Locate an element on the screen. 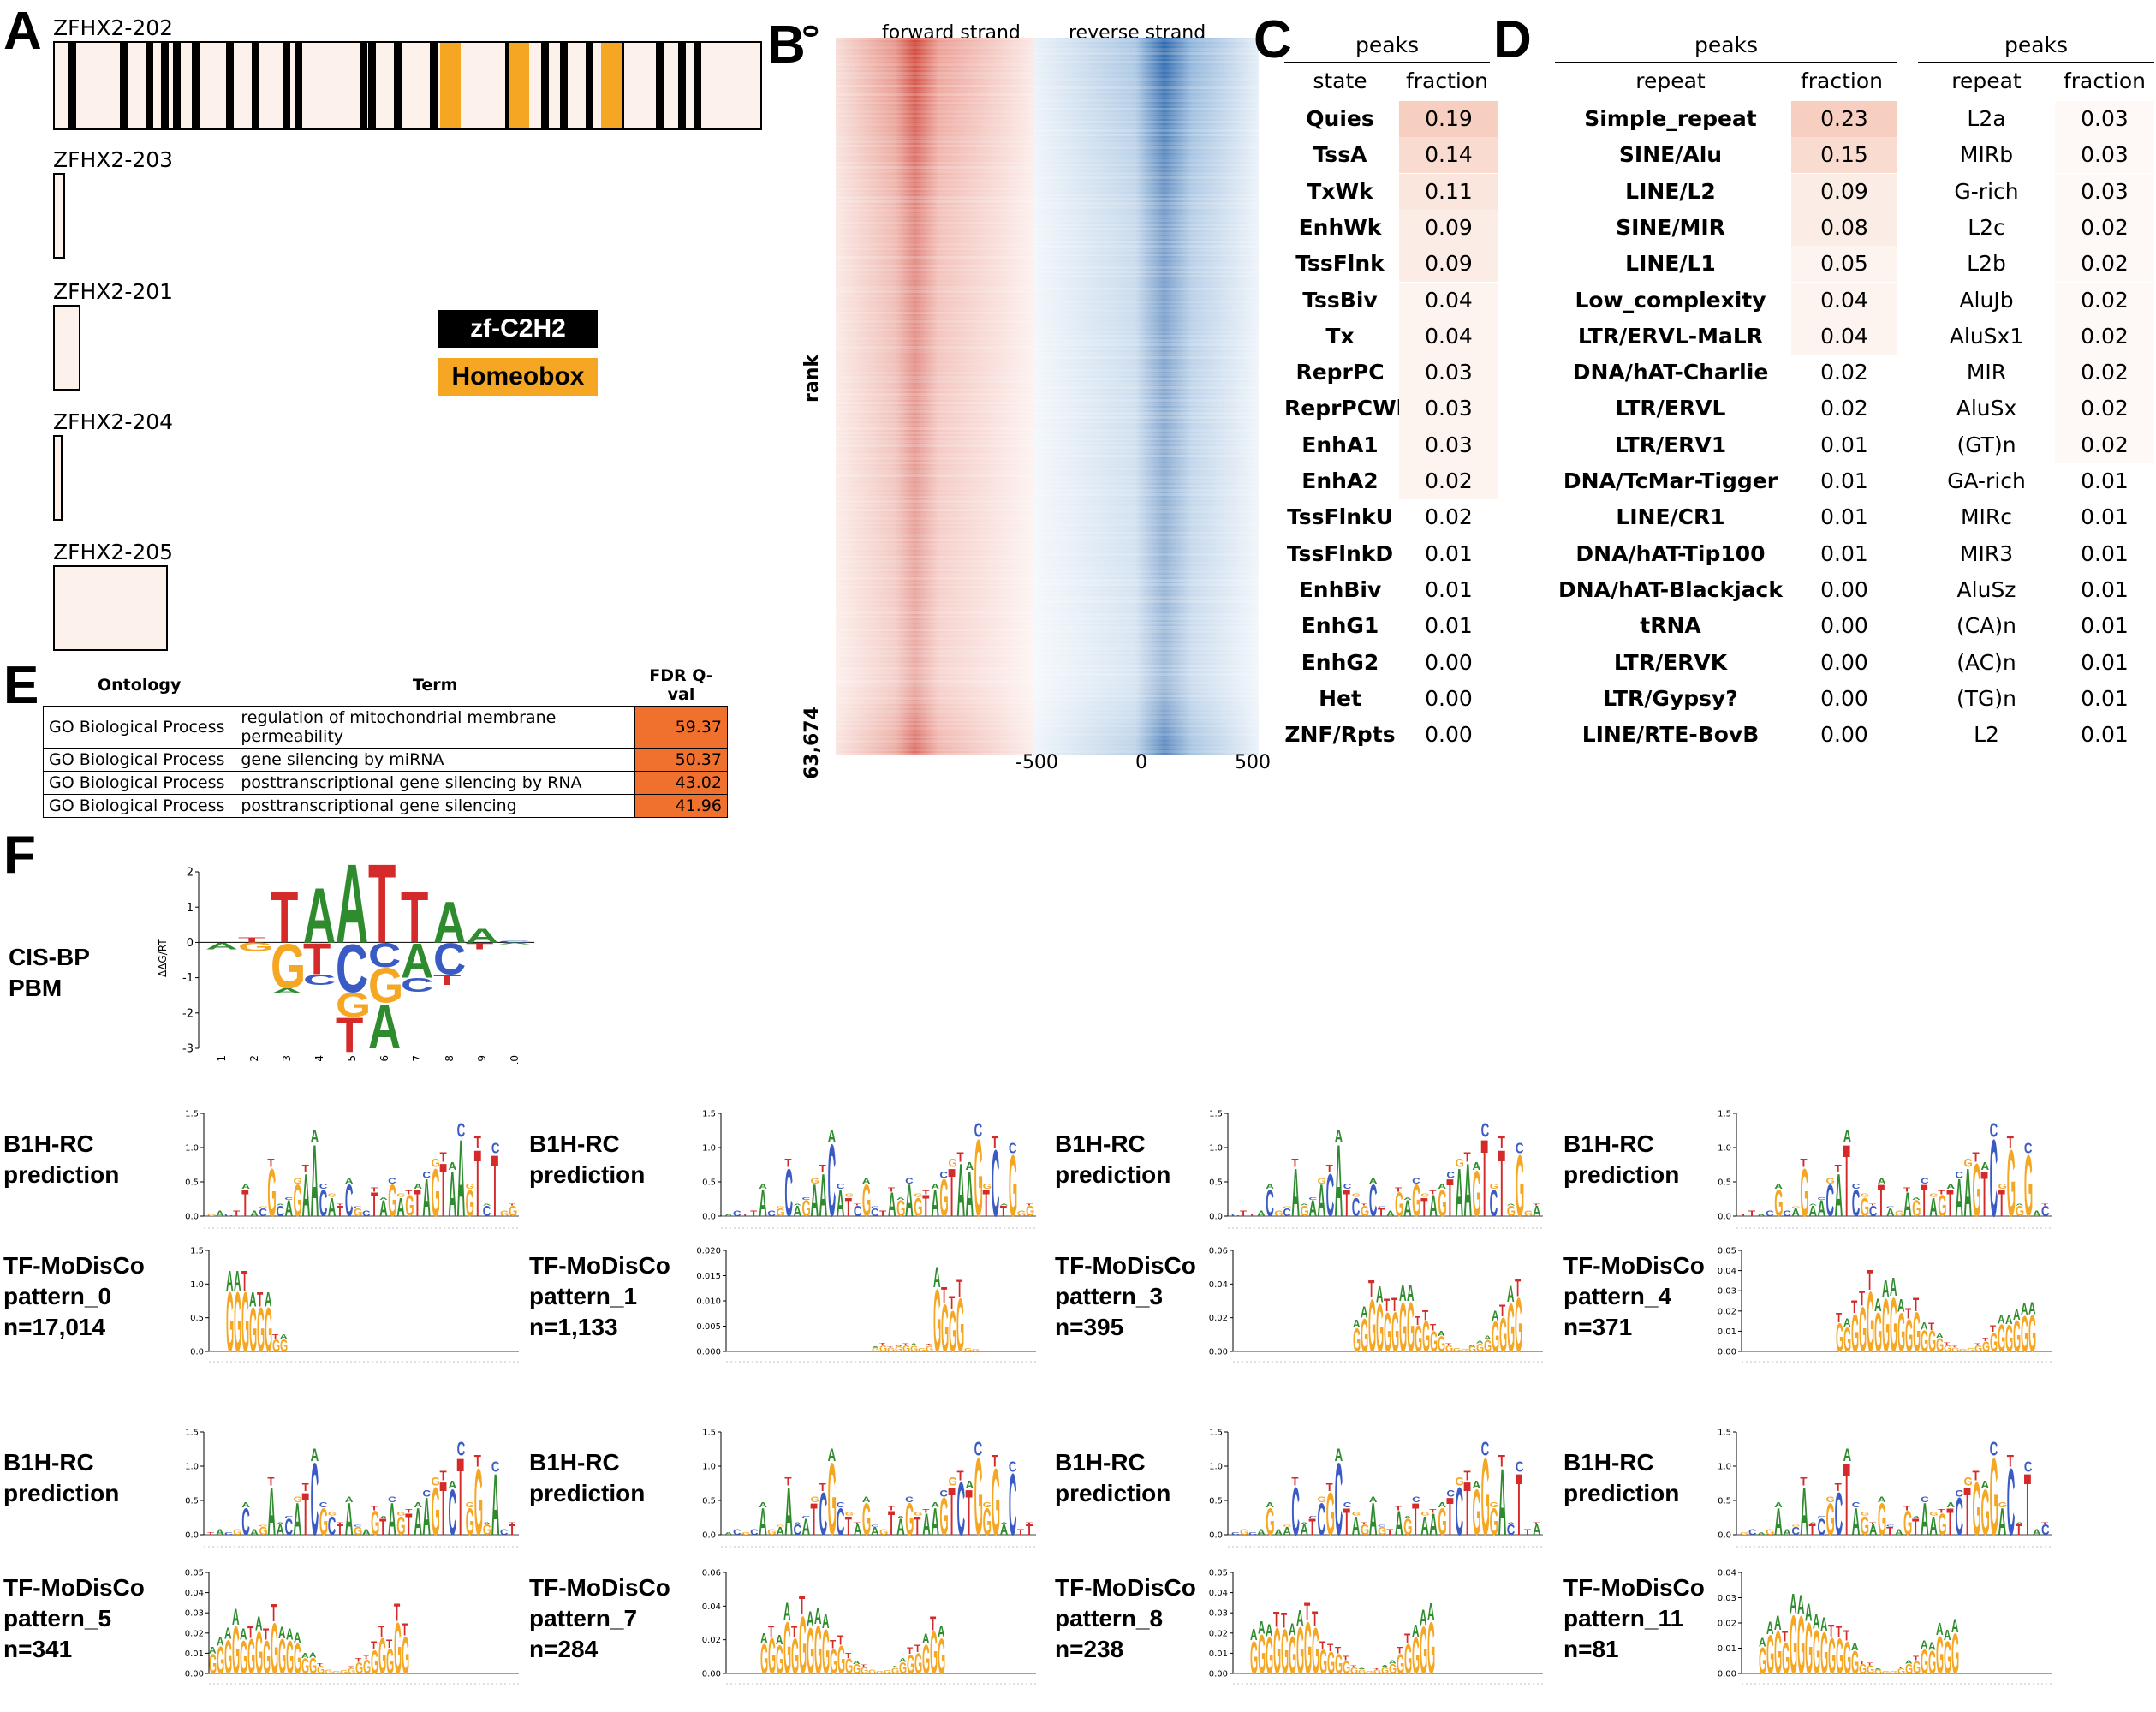  c-state-cell: ReprPCWk is located at coordinates (1348, 408).